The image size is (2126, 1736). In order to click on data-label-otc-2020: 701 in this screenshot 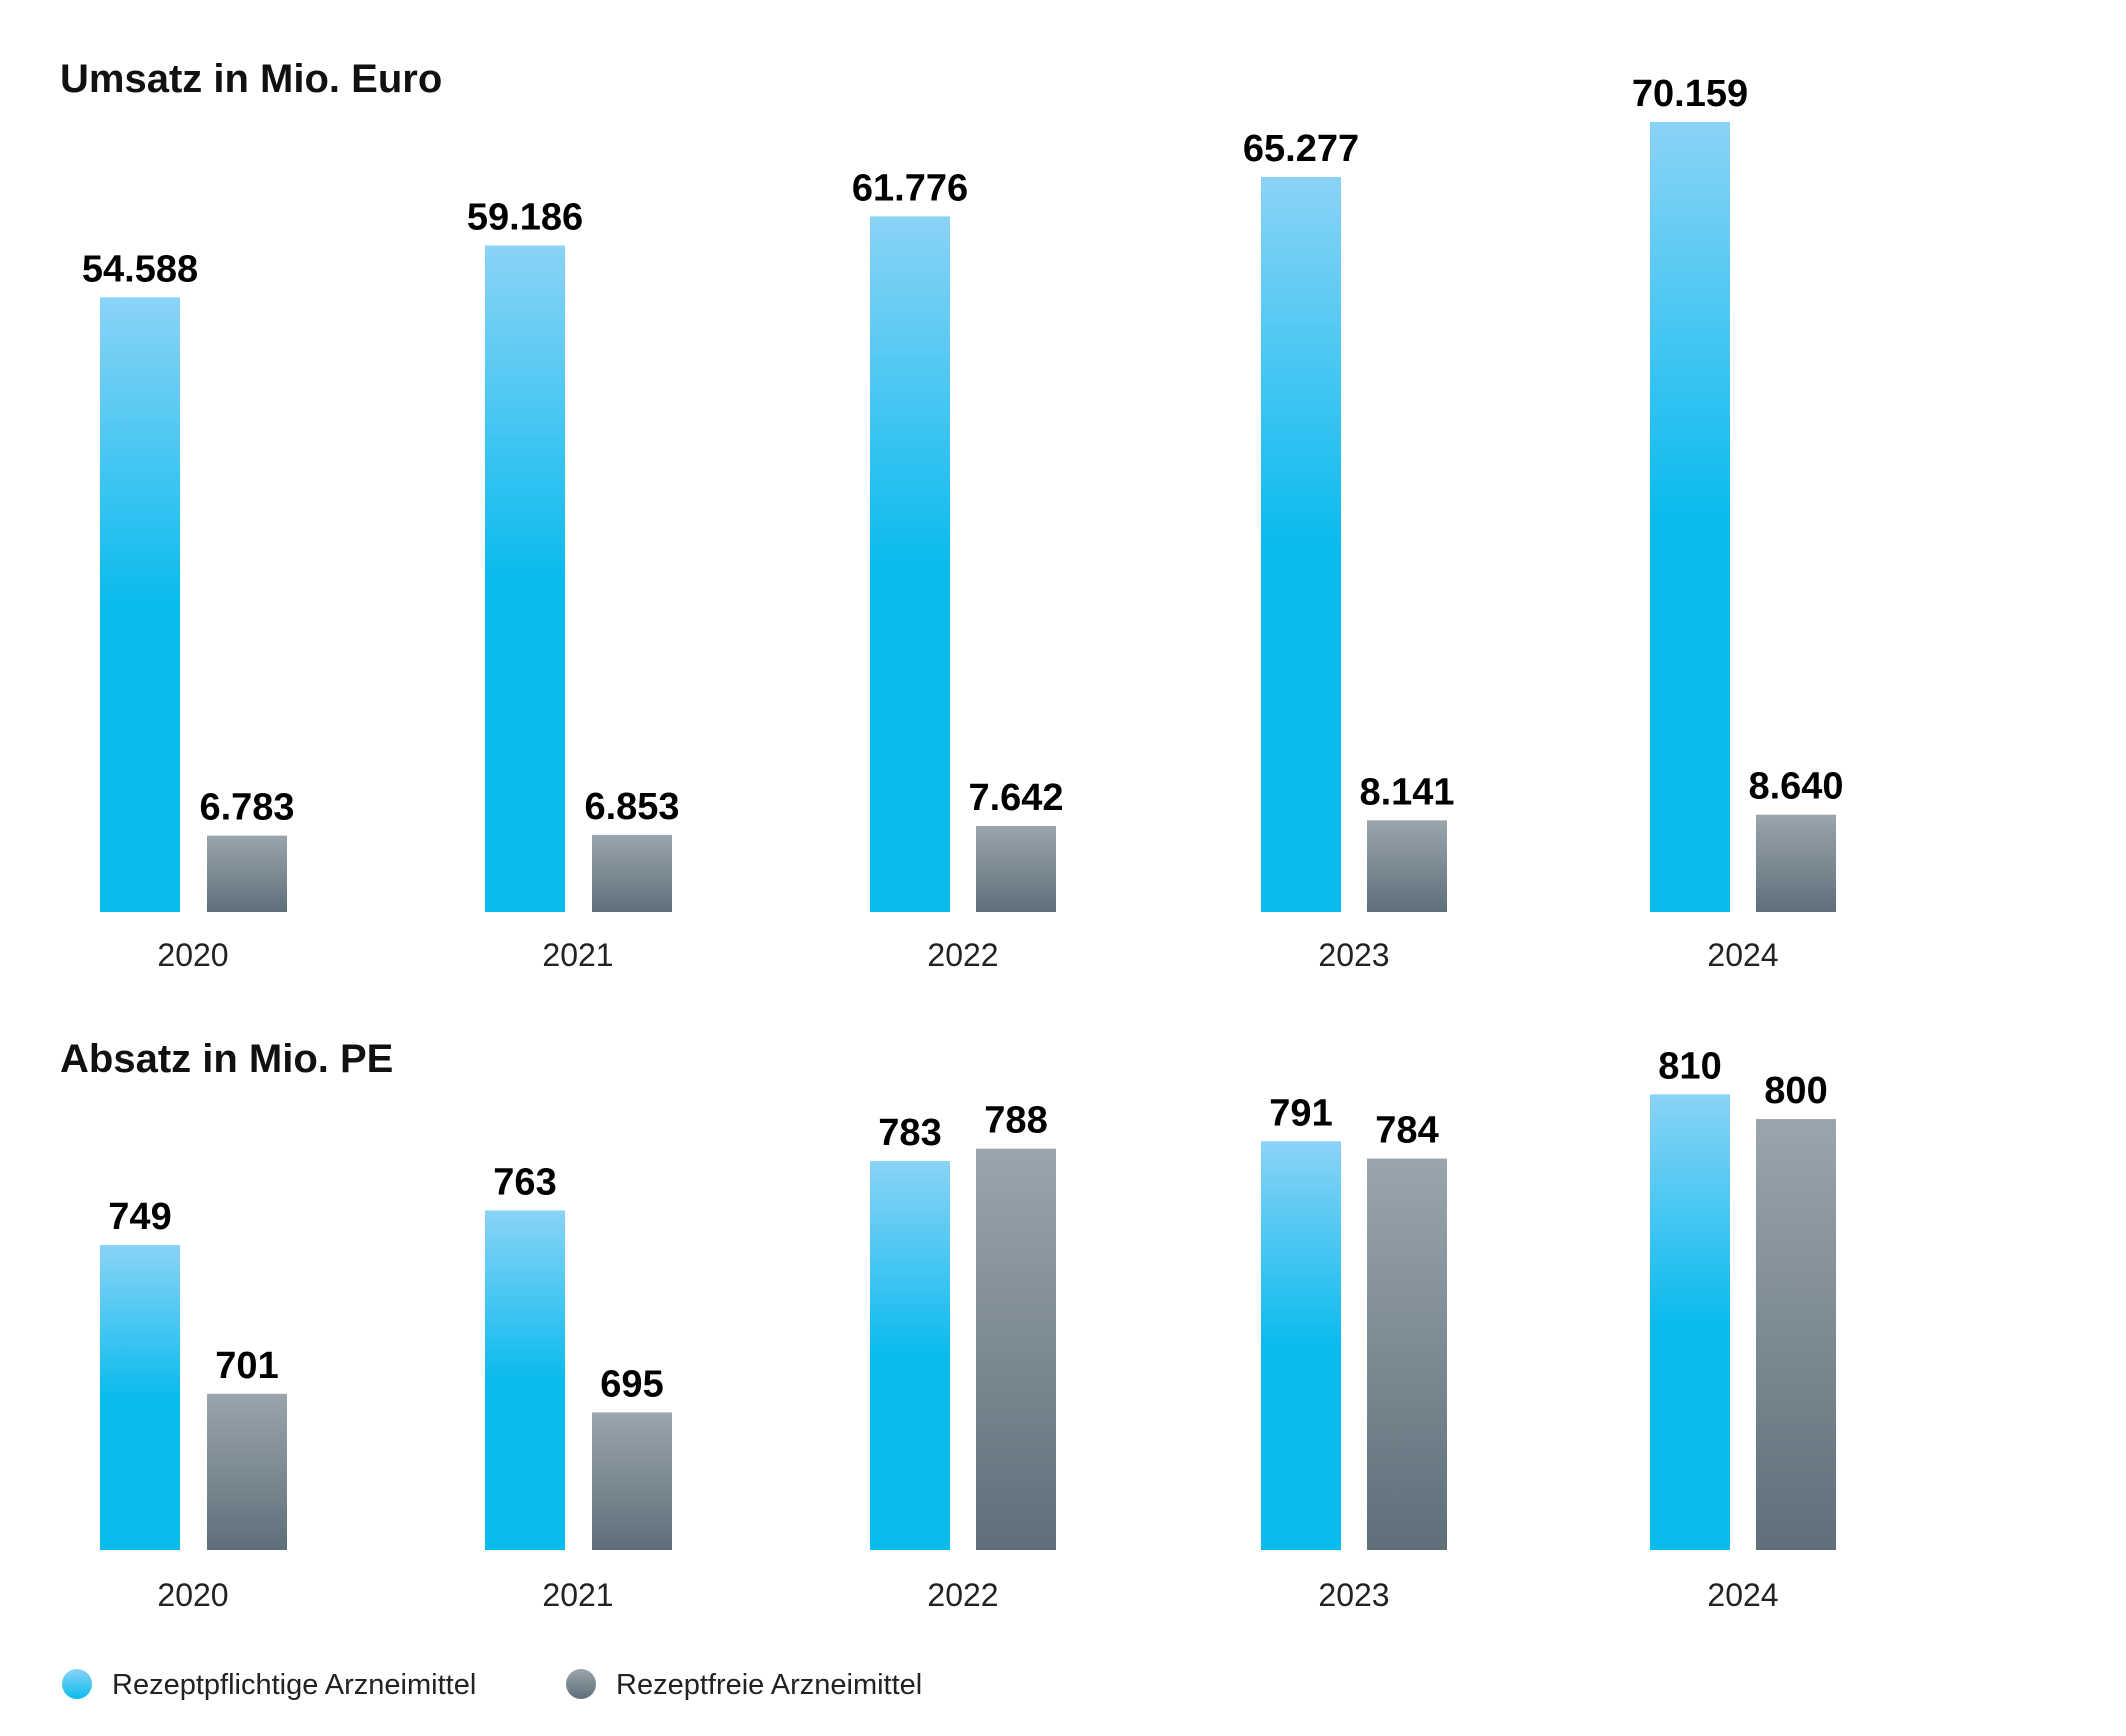, I will do `click(246, 1366)`.